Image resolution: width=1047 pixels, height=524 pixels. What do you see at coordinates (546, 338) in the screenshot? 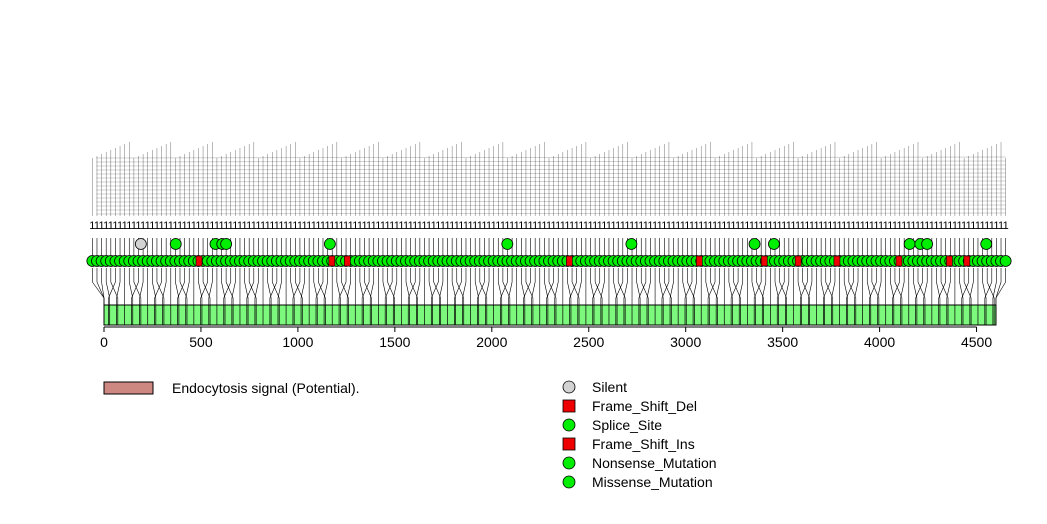
I see `x-axis: 0 500 1000 1500 2000 2500 3000 3500 4000 4500` at bounding box center [546, 338].